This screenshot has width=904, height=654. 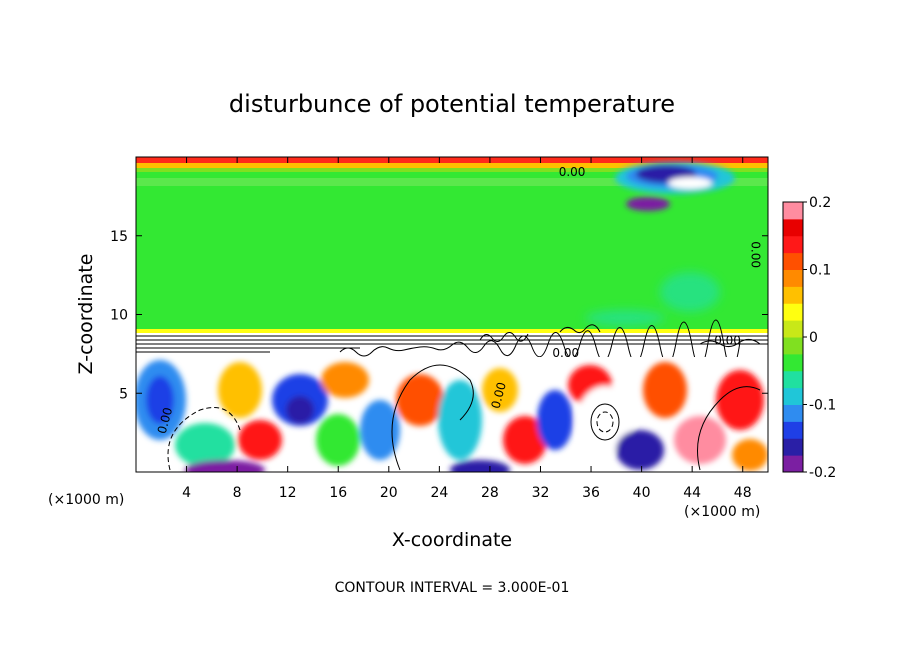 I want to click on x-tick-label: 4, so click(x=186, y=493).